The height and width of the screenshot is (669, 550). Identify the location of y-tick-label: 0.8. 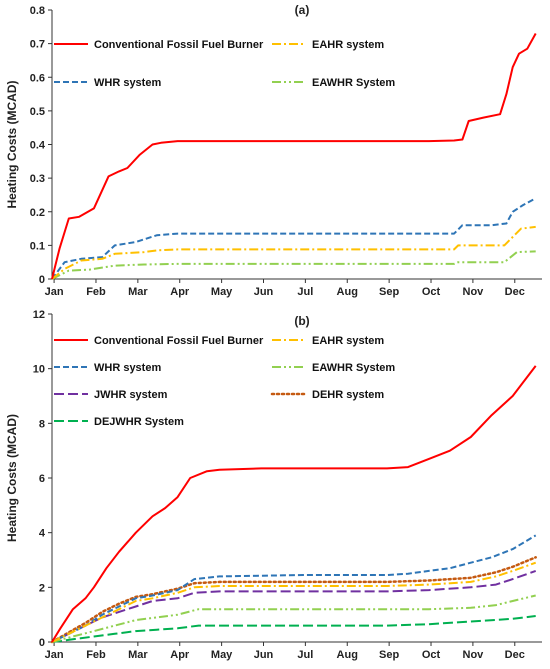
(37, 11).